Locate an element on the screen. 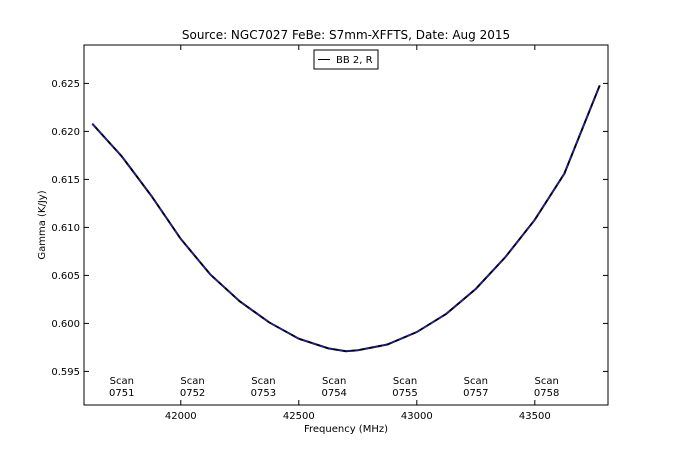 The height and width of the screenshot is (450, 675). scan-number: 0757 is located at coordinates (475, 393).